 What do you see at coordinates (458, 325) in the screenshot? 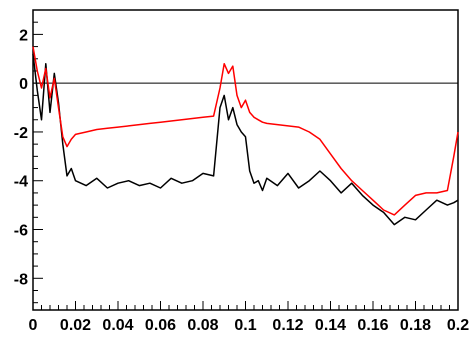
I see `x-tick-label: 0.2` at bounding box center [458, 325].